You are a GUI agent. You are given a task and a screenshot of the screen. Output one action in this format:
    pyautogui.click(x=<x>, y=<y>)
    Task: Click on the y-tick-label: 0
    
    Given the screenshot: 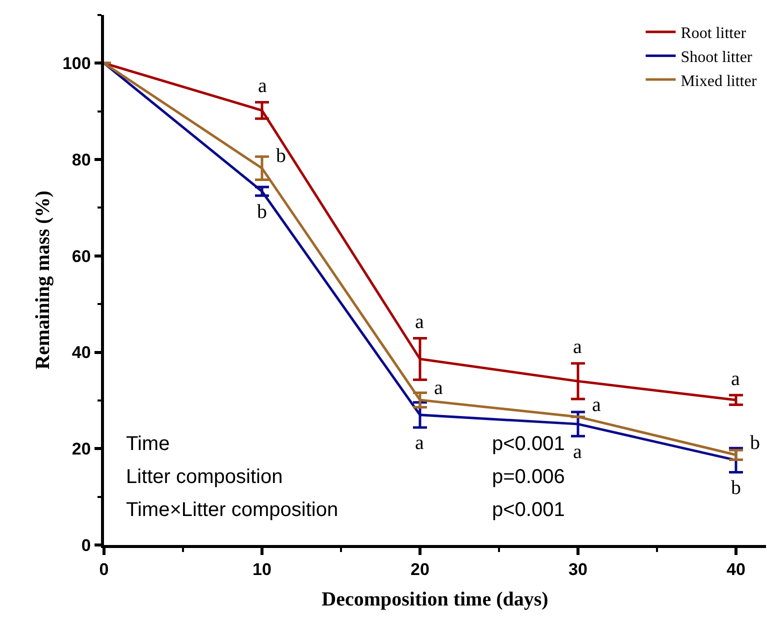 What is the action you would take?
    pyautogui.click(x=86, y=545)
    